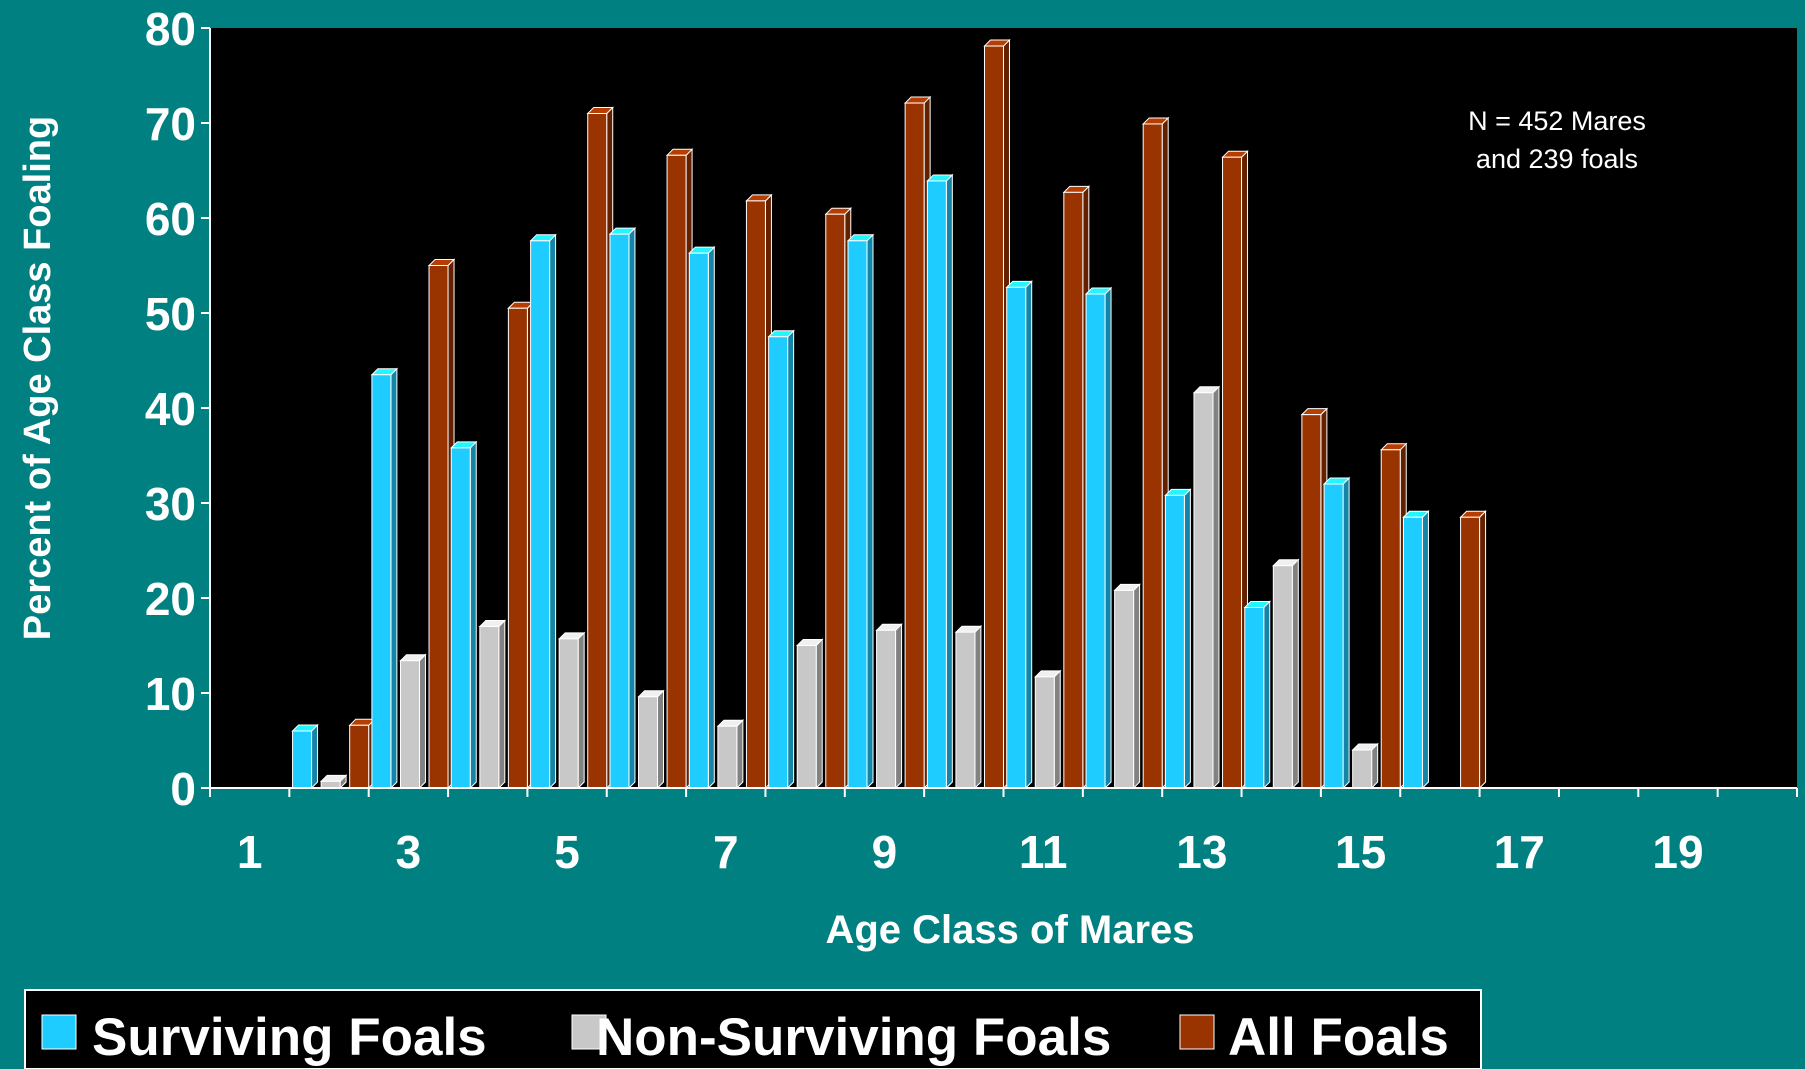  Describe the element at coordinates (1557, 121) in the screenshot. I see `annotation-line-1: N = 452 Mares` at that location.